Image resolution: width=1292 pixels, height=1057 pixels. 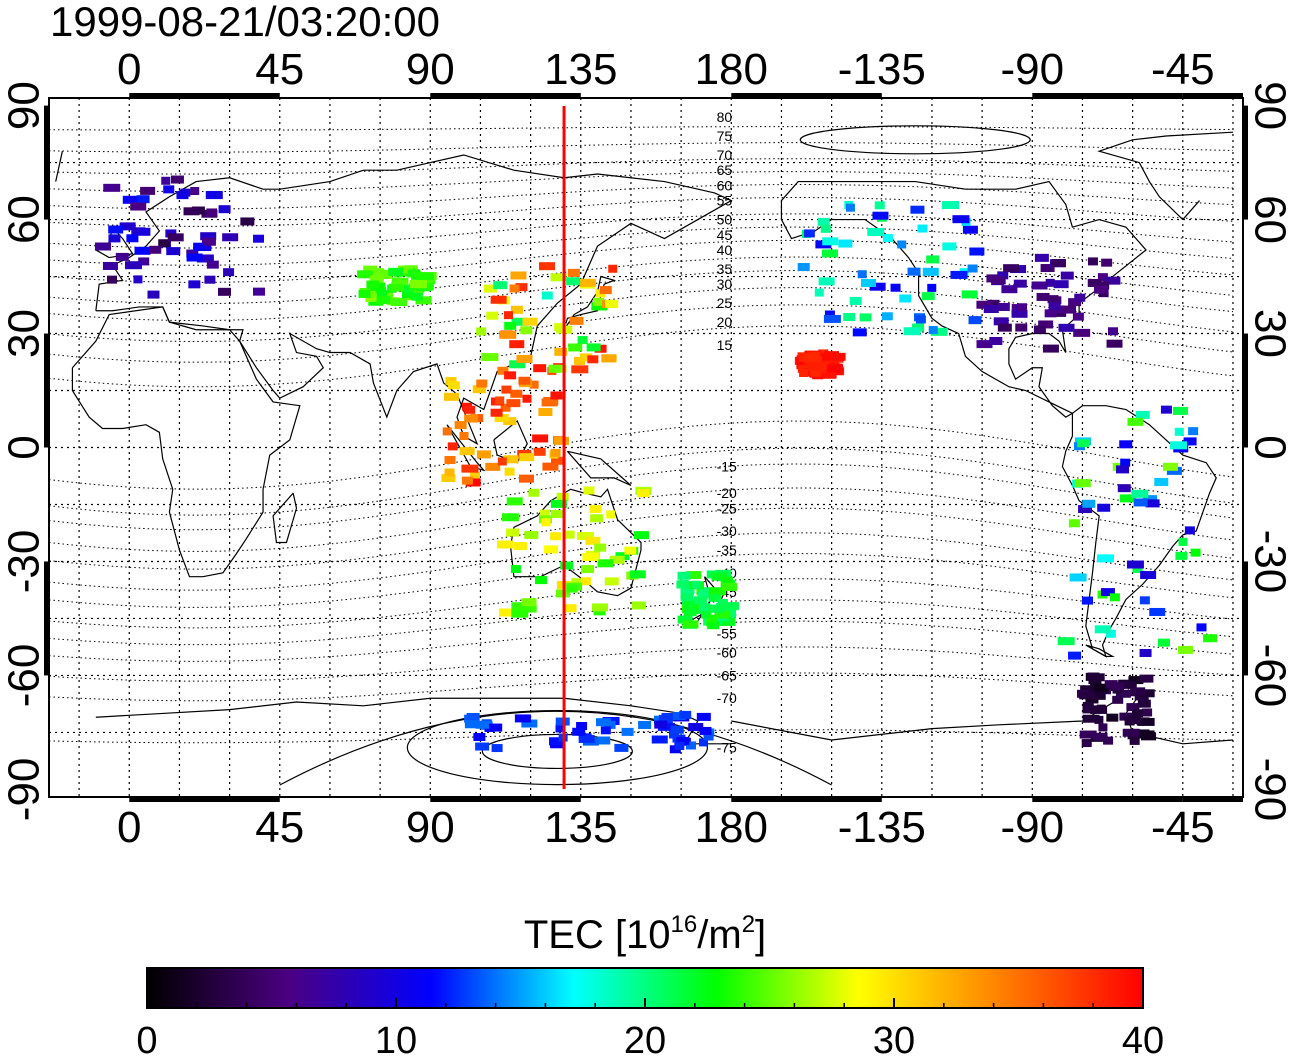 I want to click on left-tick-label: 60, so click(x=24, y=219).